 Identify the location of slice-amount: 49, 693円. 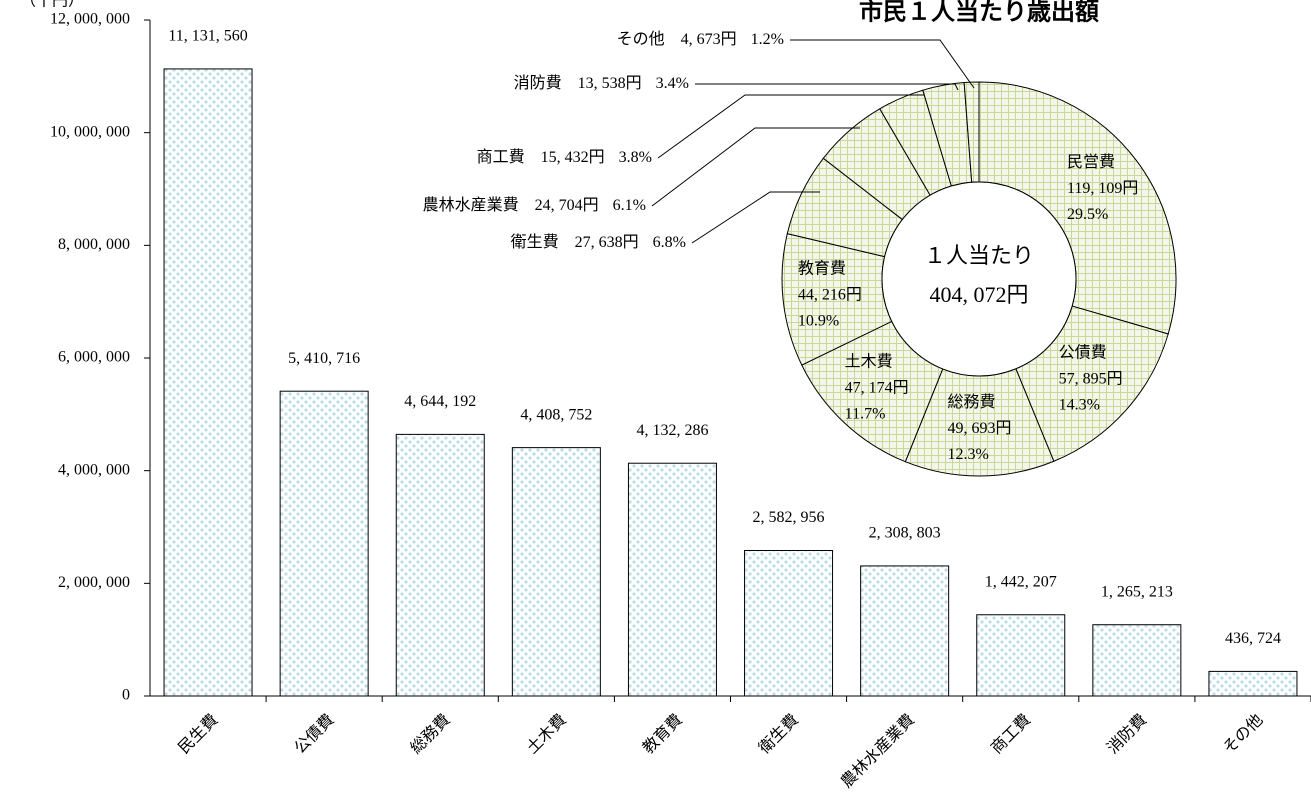
(979, 428).